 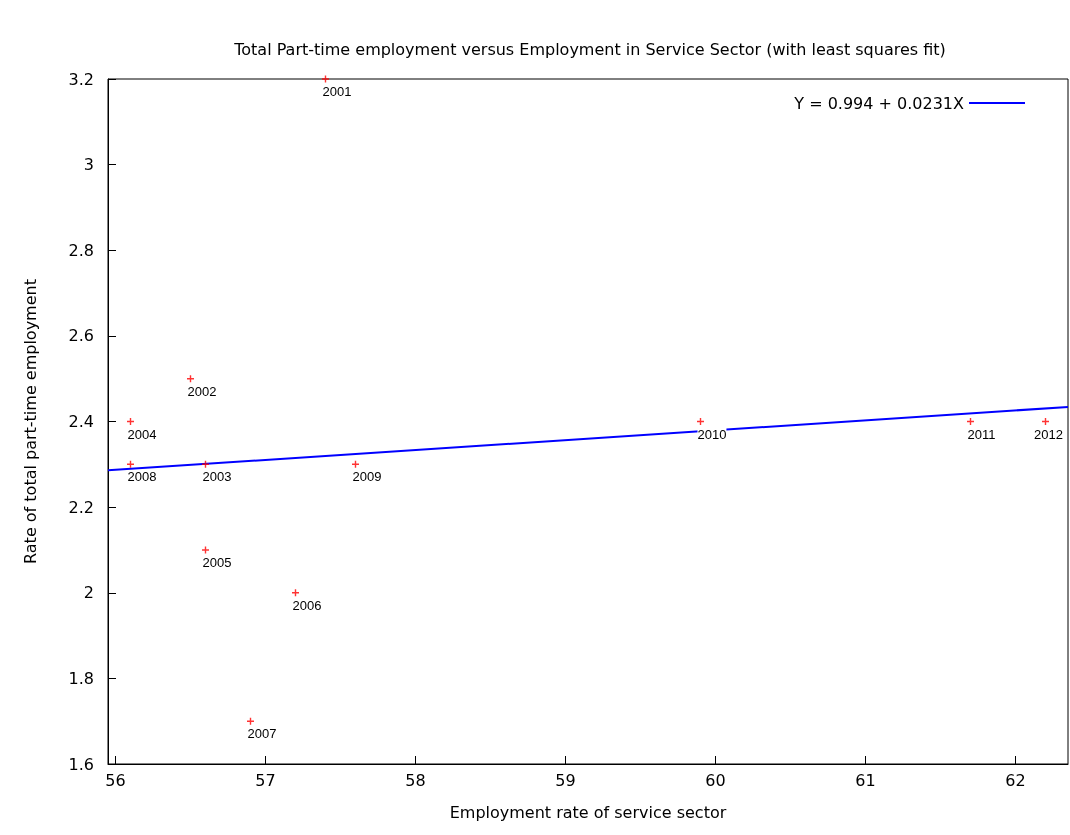 What do you see at coordinates (712, 434) in the screenshot?
I see `annotation: 2010` at bounding box center [712, 434].